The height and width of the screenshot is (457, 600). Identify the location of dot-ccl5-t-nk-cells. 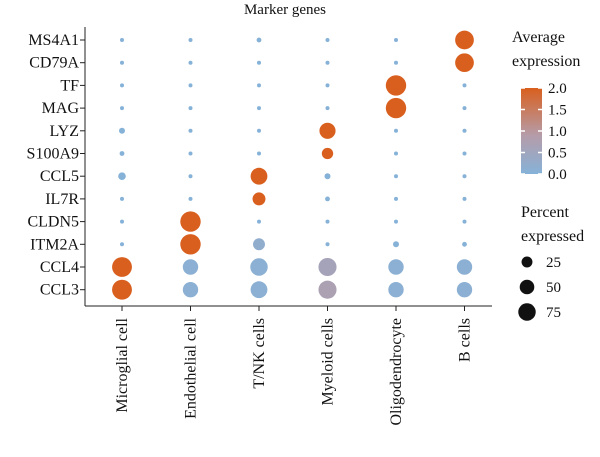
(259, 176).